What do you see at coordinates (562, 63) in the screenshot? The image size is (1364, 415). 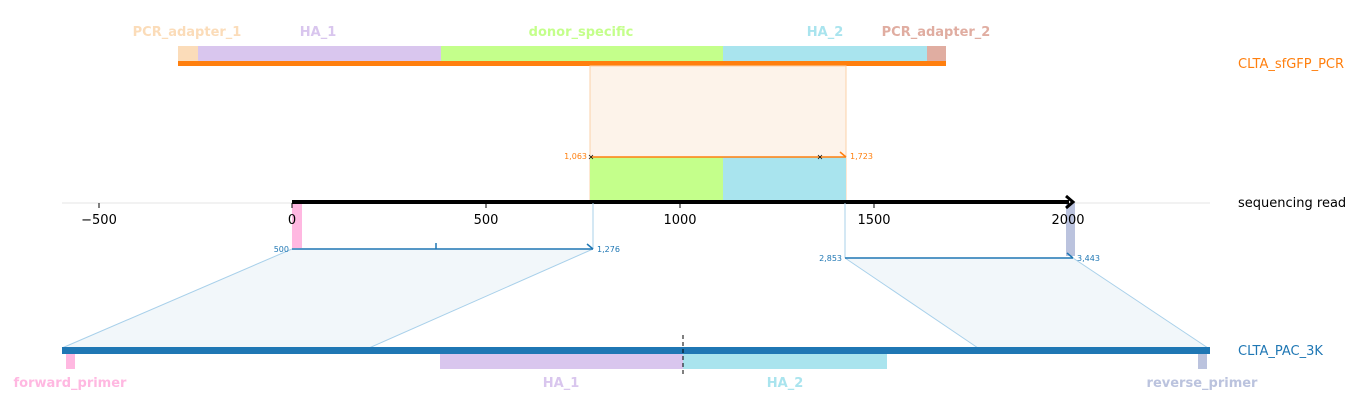 I see `top-reference-bar` at bounding box center [562, 63].